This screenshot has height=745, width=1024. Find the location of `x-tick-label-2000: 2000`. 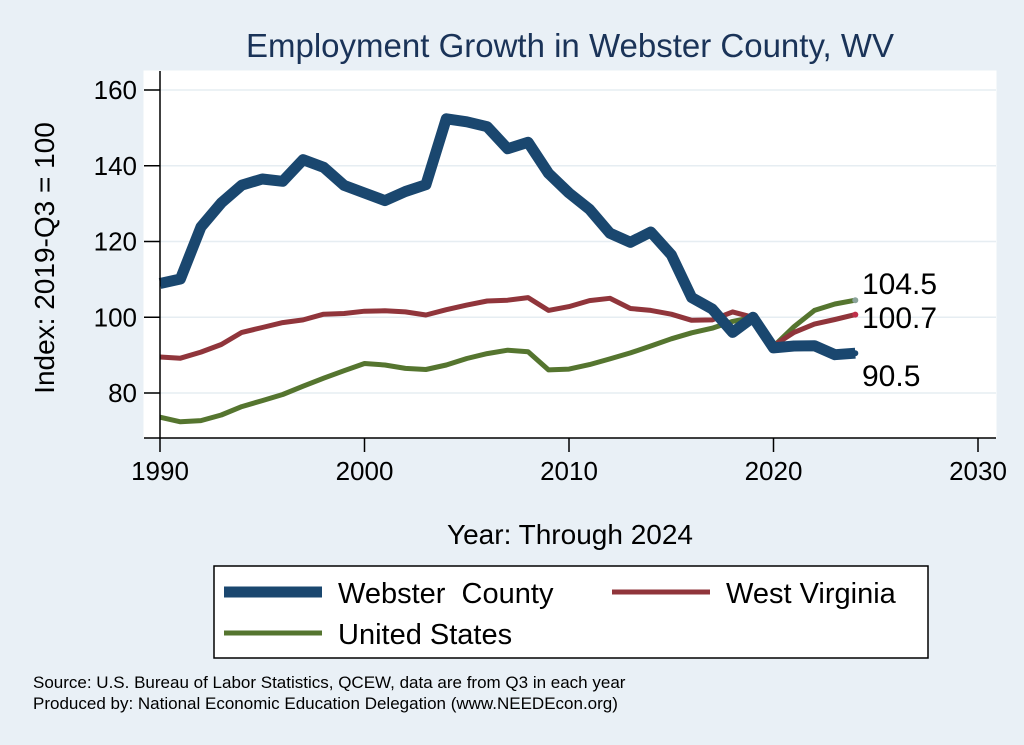

x-tick-label-2000: 2000 is located at coordinates (365, 471).